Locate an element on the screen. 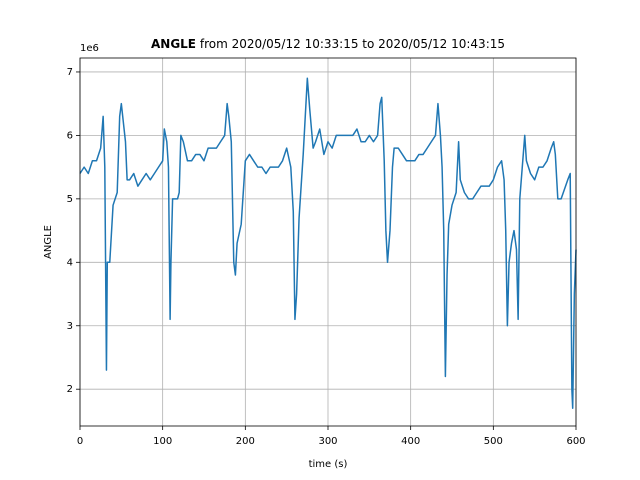 The image size is (640, 480). y-axis-label: ANGLE is located at coordinates (48, 242).